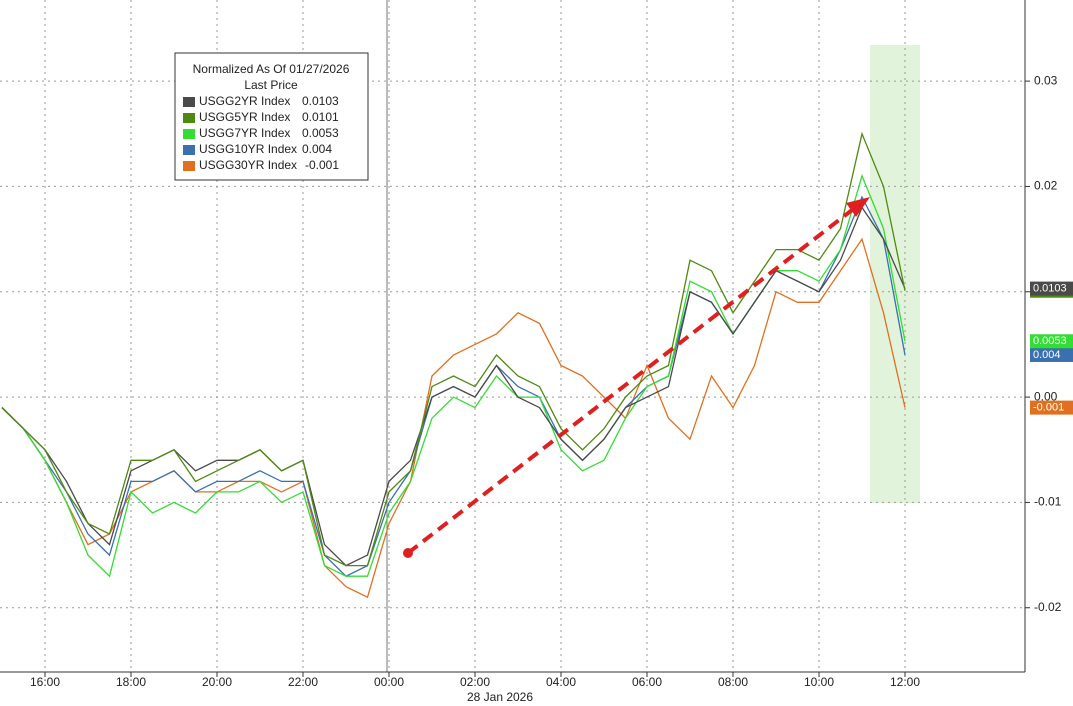 The width and height of the screenshot is (1073, 706). Describe the element at coordinates (244, 133) in the screenshot. I see `legend-label: USGG7YR Index` at that location.